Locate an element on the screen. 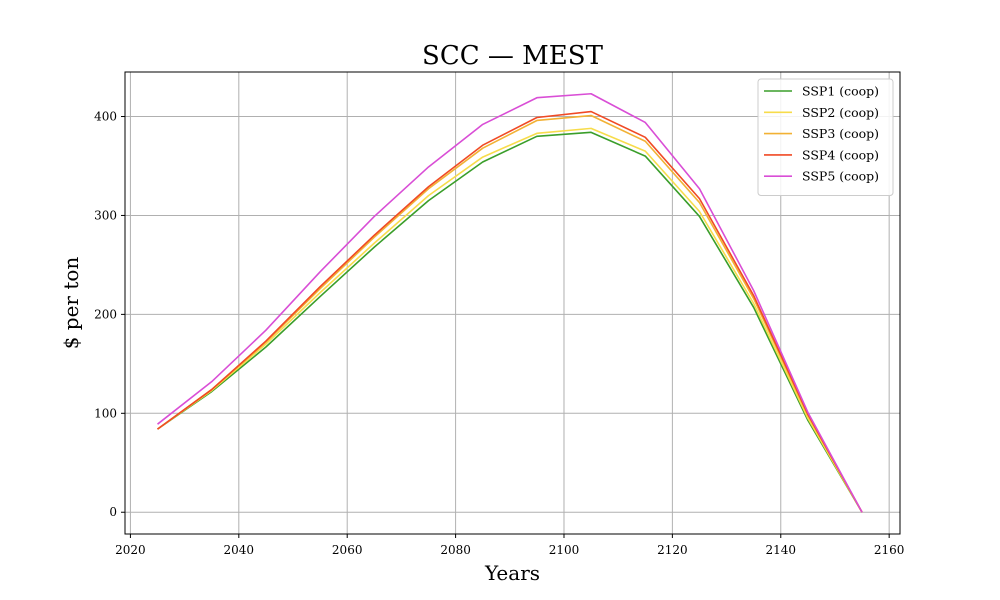 The width and height of the screenshot is (1000, 600). y-axis-ticks: 0 100 200 300 400 is located at coordinates (109, 314).